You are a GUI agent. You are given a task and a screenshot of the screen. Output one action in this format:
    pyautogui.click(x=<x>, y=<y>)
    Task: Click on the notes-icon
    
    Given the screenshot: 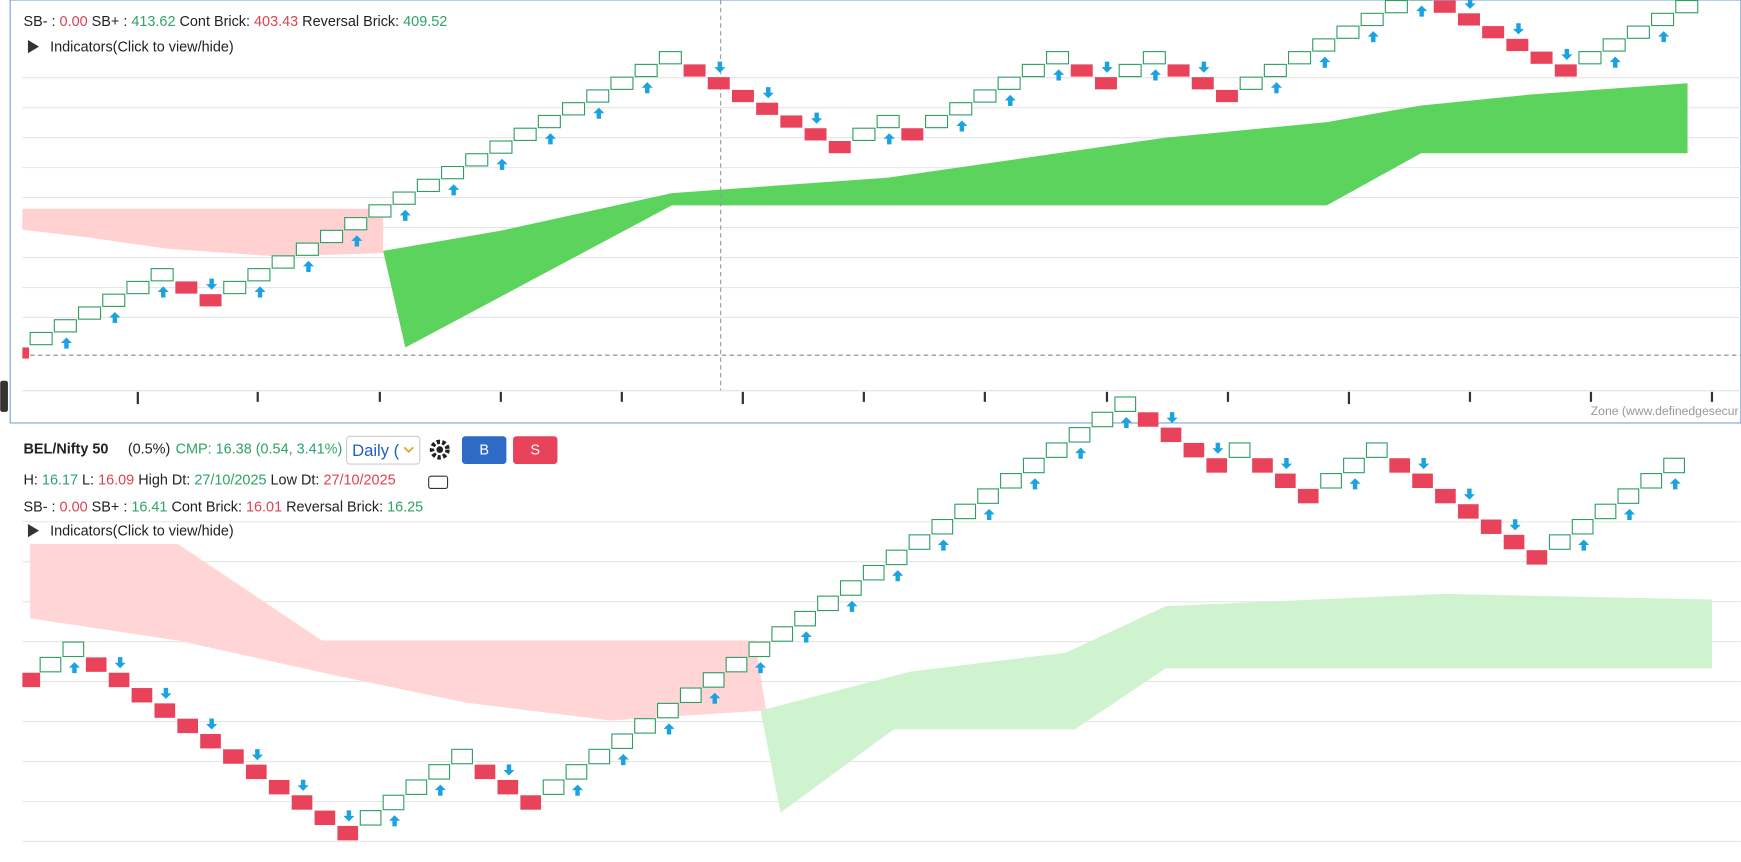 What is the action you would take?
    pyautogui.click(x=438, y=482)
    